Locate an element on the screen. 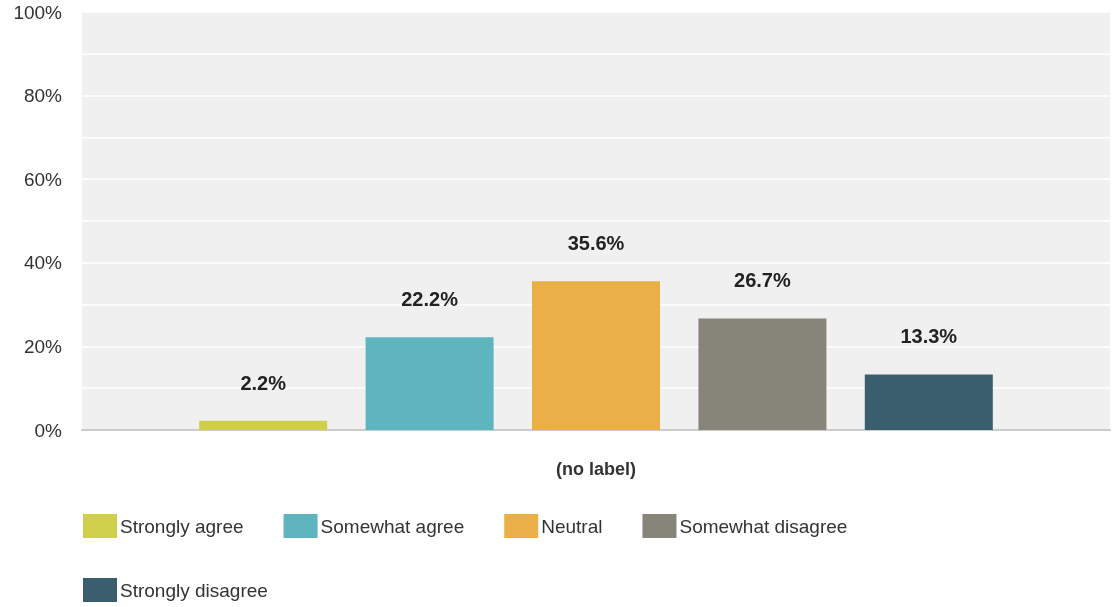  data-label: 13.3% is located at coordinates (929, 336).